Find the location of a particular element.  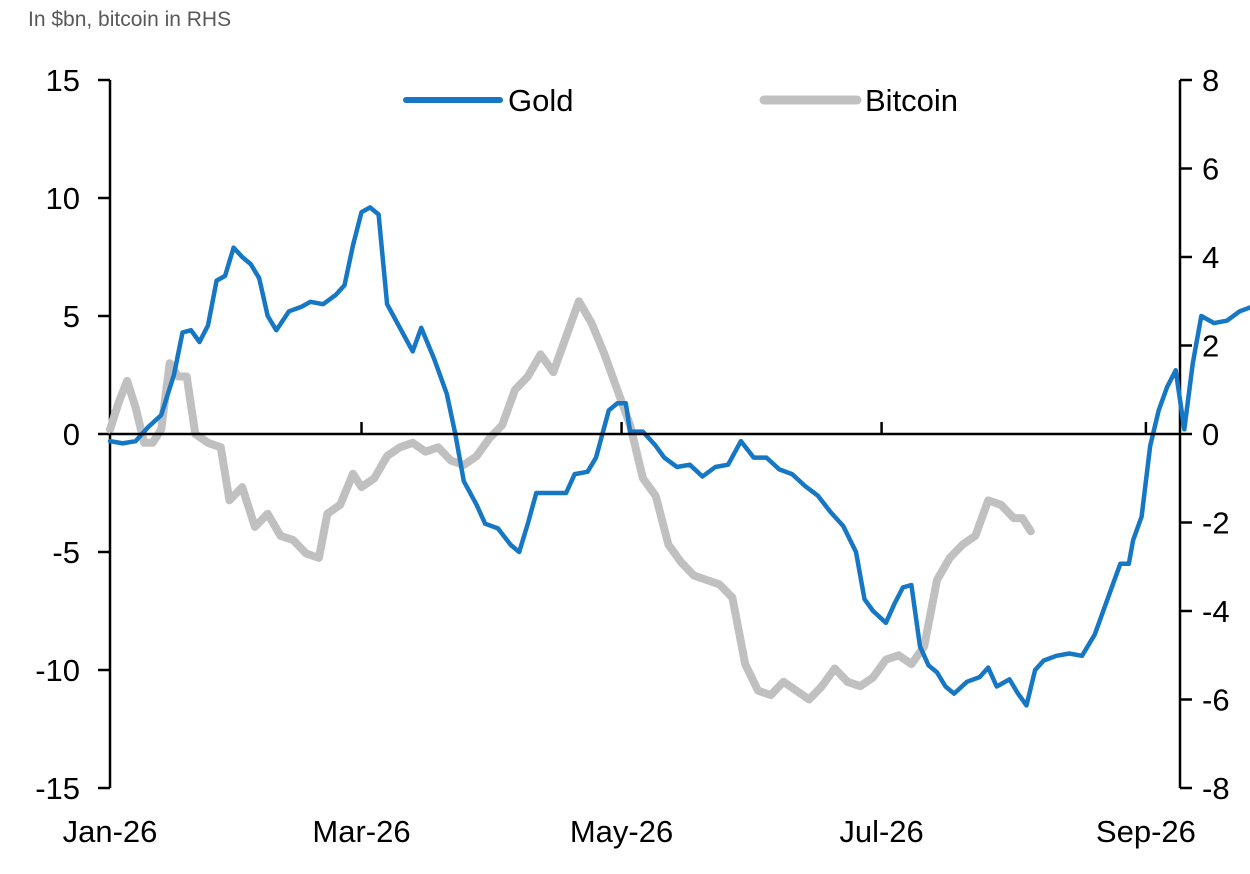

right-tick-label: 2 is located at coordinates (1210, 346).